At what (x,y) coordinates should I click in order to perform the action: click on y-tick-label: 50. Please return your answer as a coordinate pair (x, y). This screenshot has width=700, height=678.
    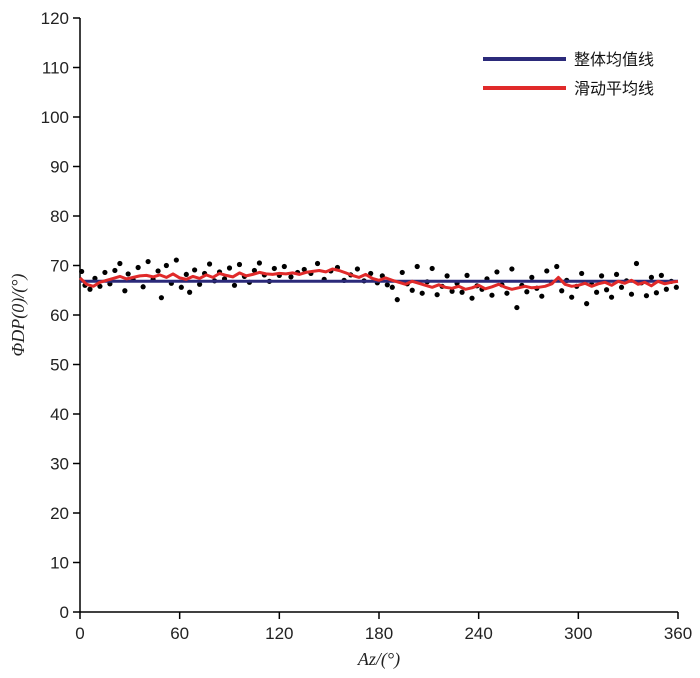
    Looking at the image, I should click on (59, 365).